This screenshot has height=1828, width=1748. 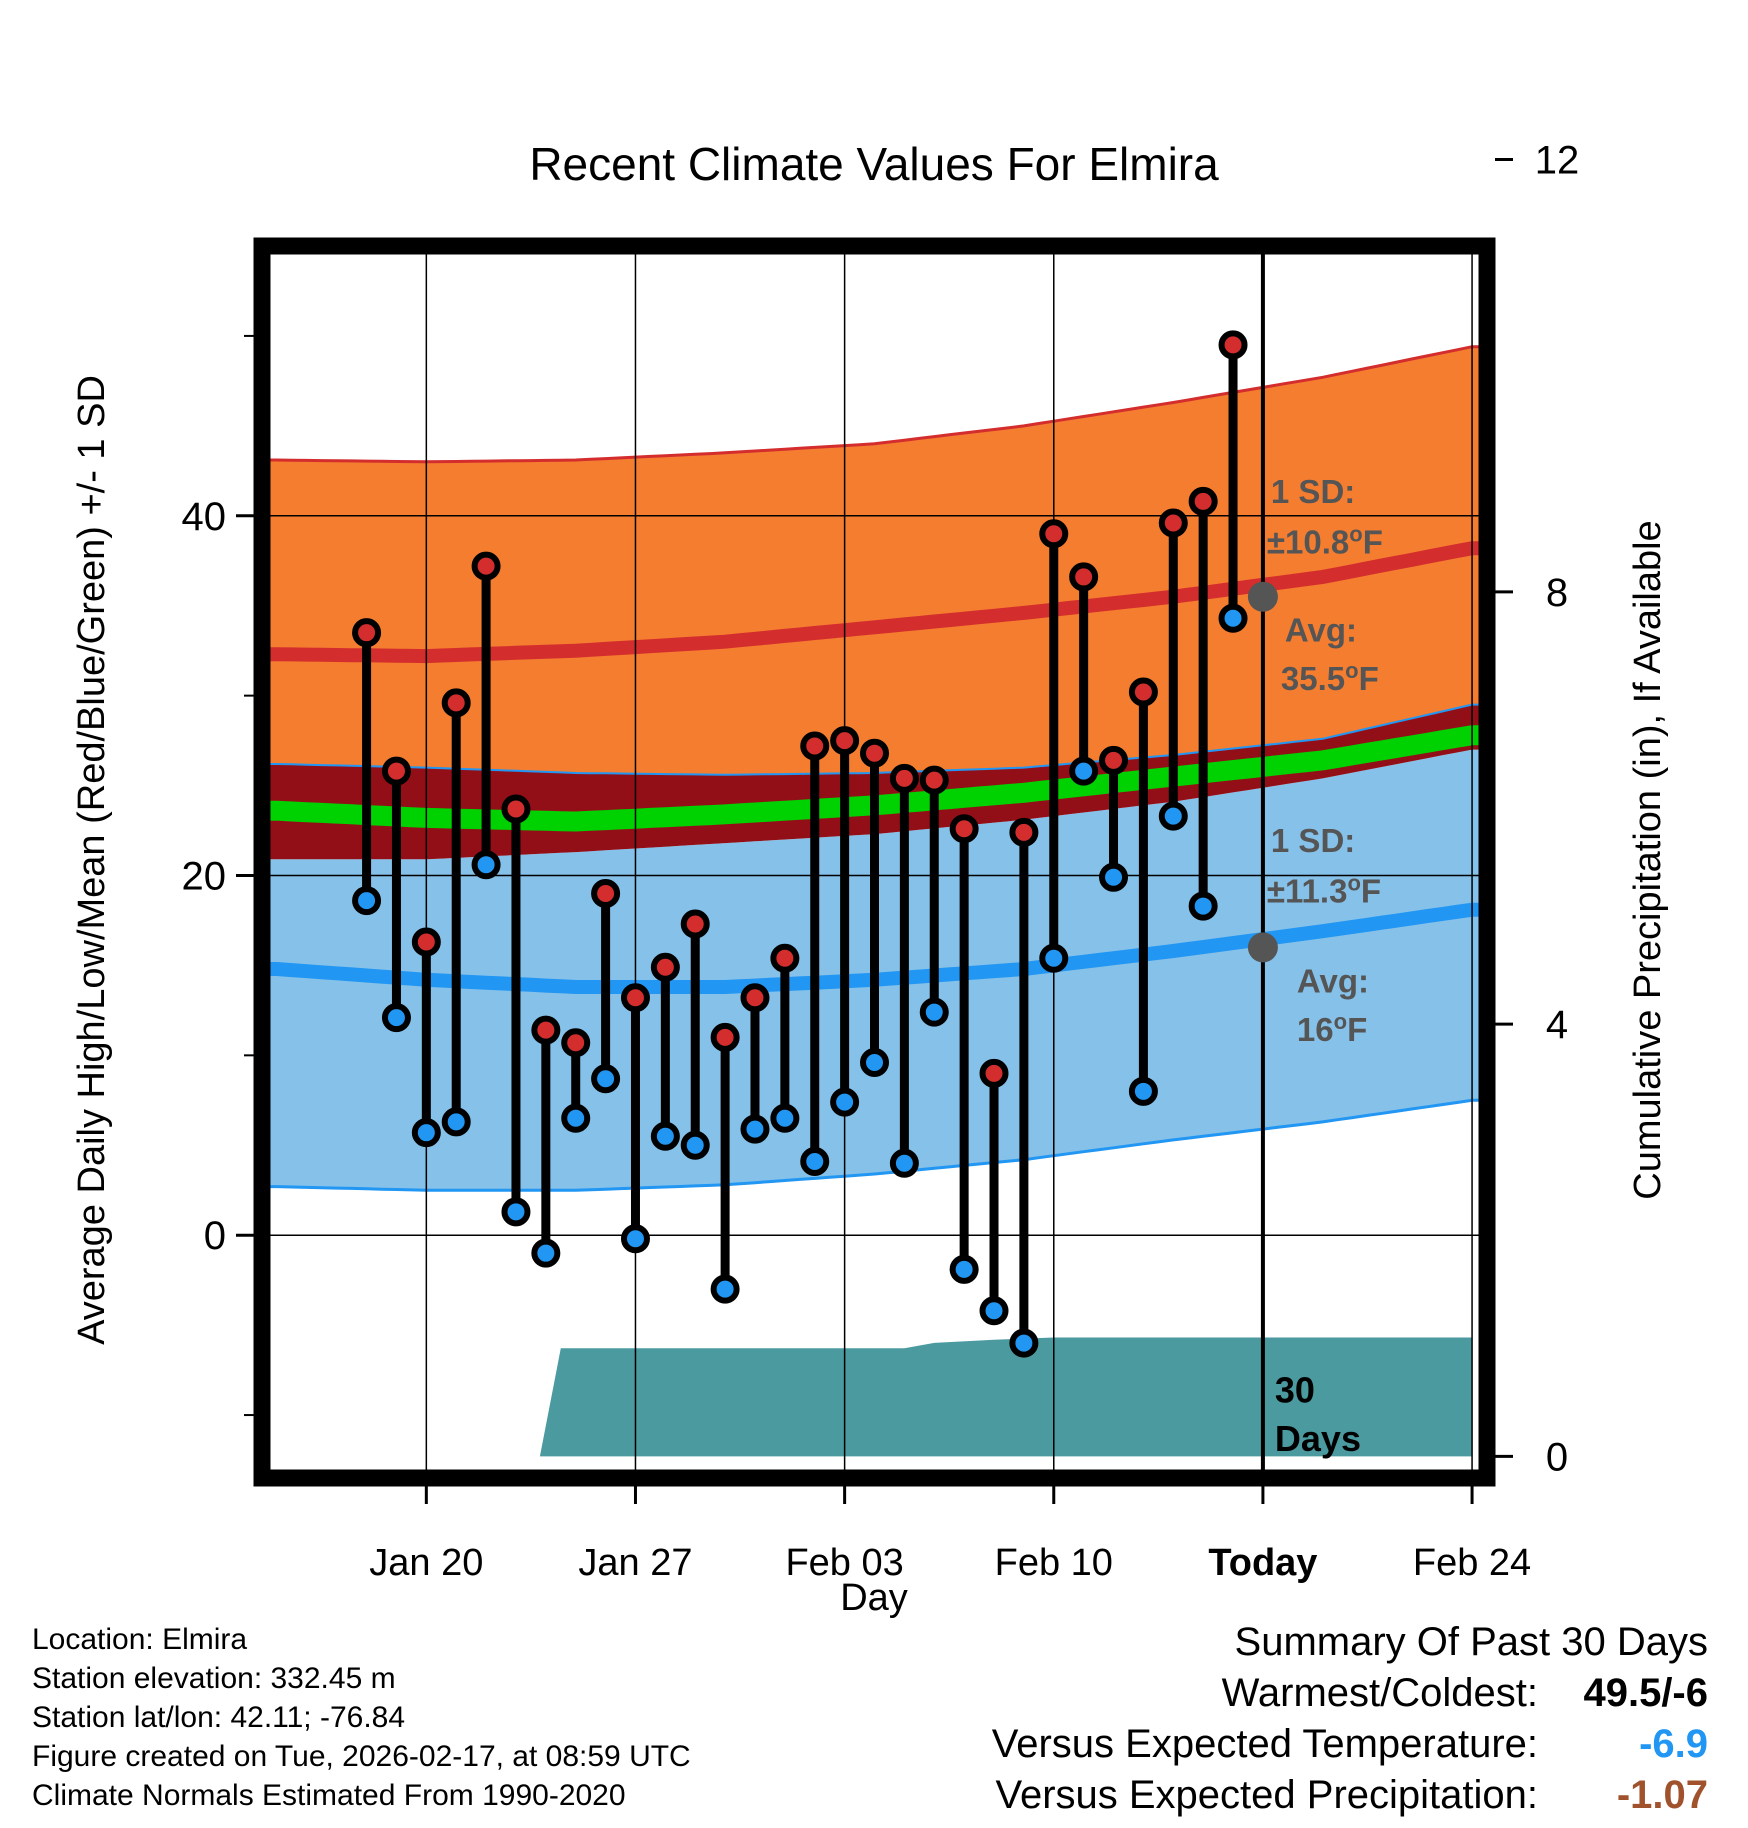 What do you see at coordinates (1333, 980) in the screenshot?
I see `low-avg-label: Avg:` at bounding box center [1333, 980].